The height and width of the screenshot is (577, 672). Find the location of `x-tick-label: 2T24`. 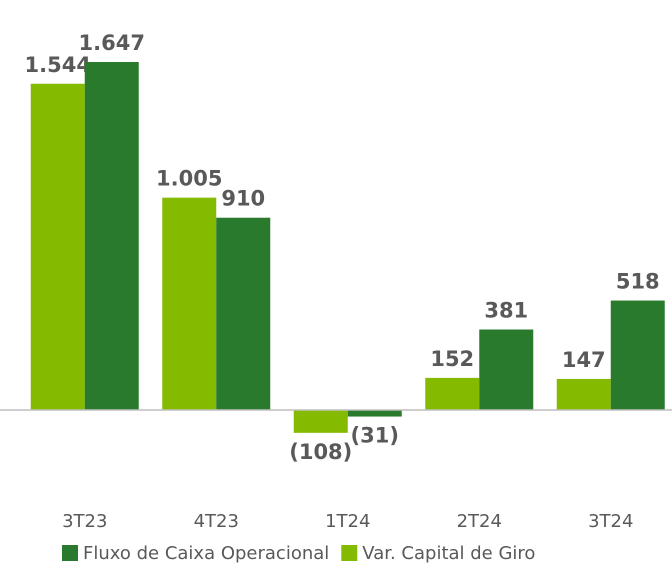

x-tick-label: 2T24 is located at coordinates (479, 521).